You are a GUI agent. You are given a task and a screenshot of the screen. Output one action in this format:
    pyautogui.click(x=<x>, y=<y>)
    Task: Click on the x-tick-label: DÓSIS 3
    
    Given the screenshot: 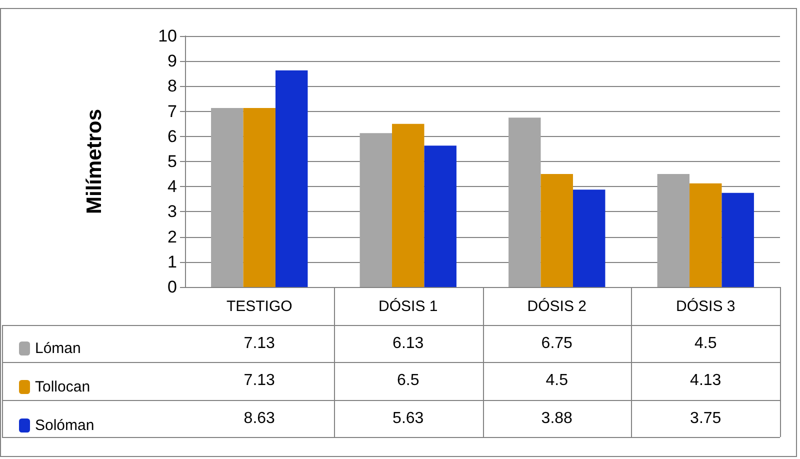 What is the action you would take?
    pyautogui.click(x=706, y=306)
    